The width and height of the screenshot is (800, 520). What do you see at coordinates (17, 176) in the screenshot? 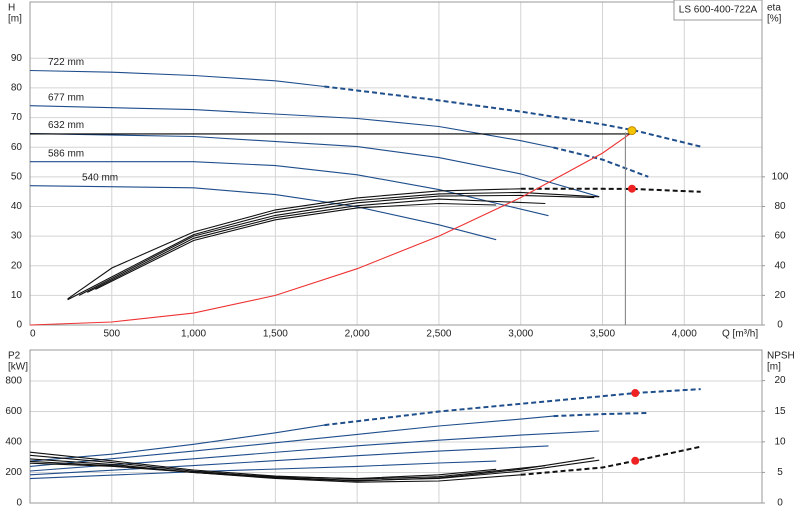
I see `y-tick-label: 50` at bounding box center [17, 176].